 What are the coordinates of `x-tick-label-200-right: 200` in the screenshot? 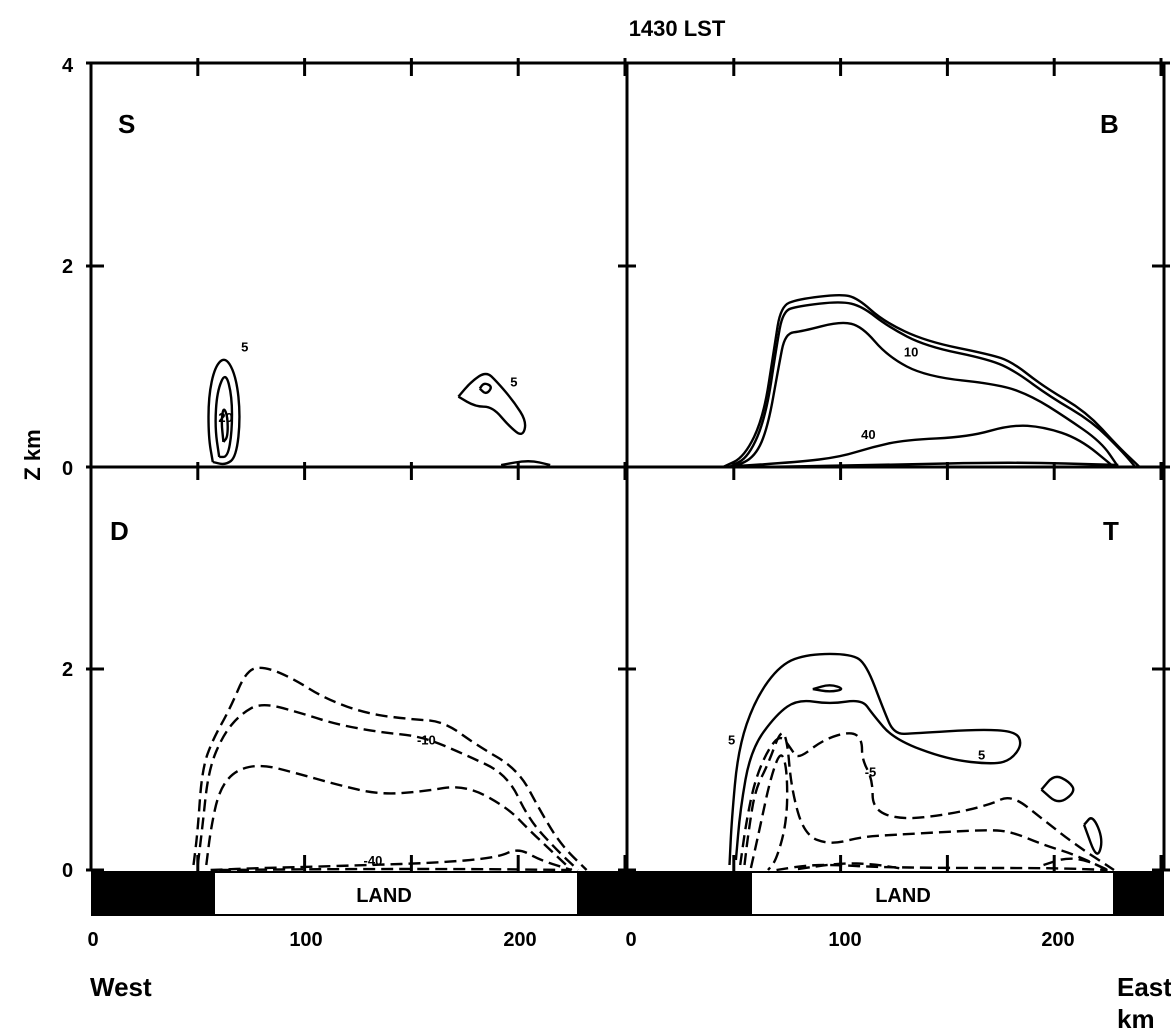 It's located at (1057, 940).